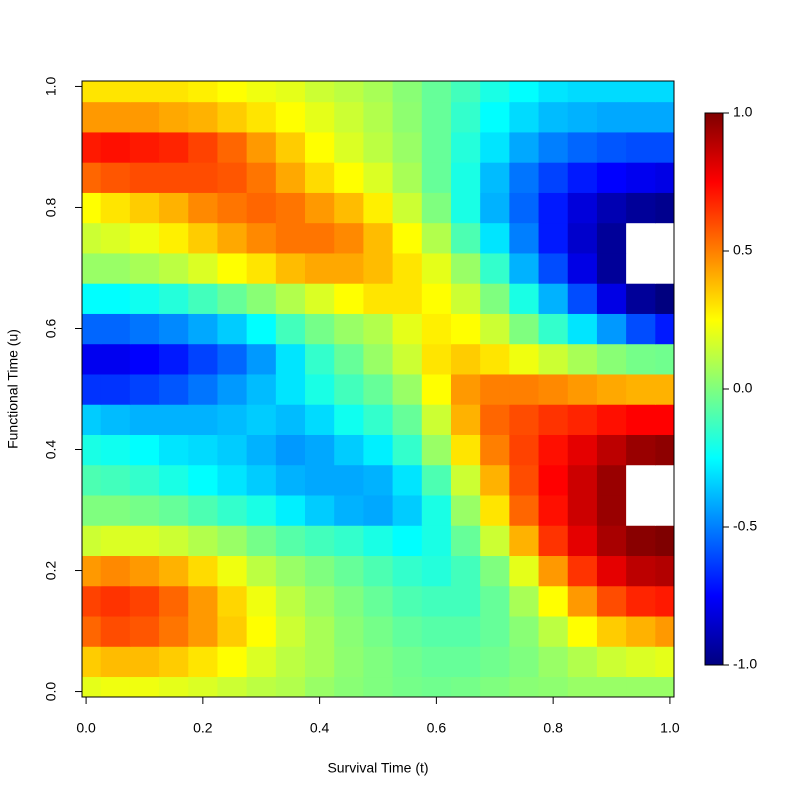 The width and height of the screenshot is (800, 805). Describe the element at coordinates (51, 692) in the screenshot. I see `y-tick-label: 0.0` at that location.